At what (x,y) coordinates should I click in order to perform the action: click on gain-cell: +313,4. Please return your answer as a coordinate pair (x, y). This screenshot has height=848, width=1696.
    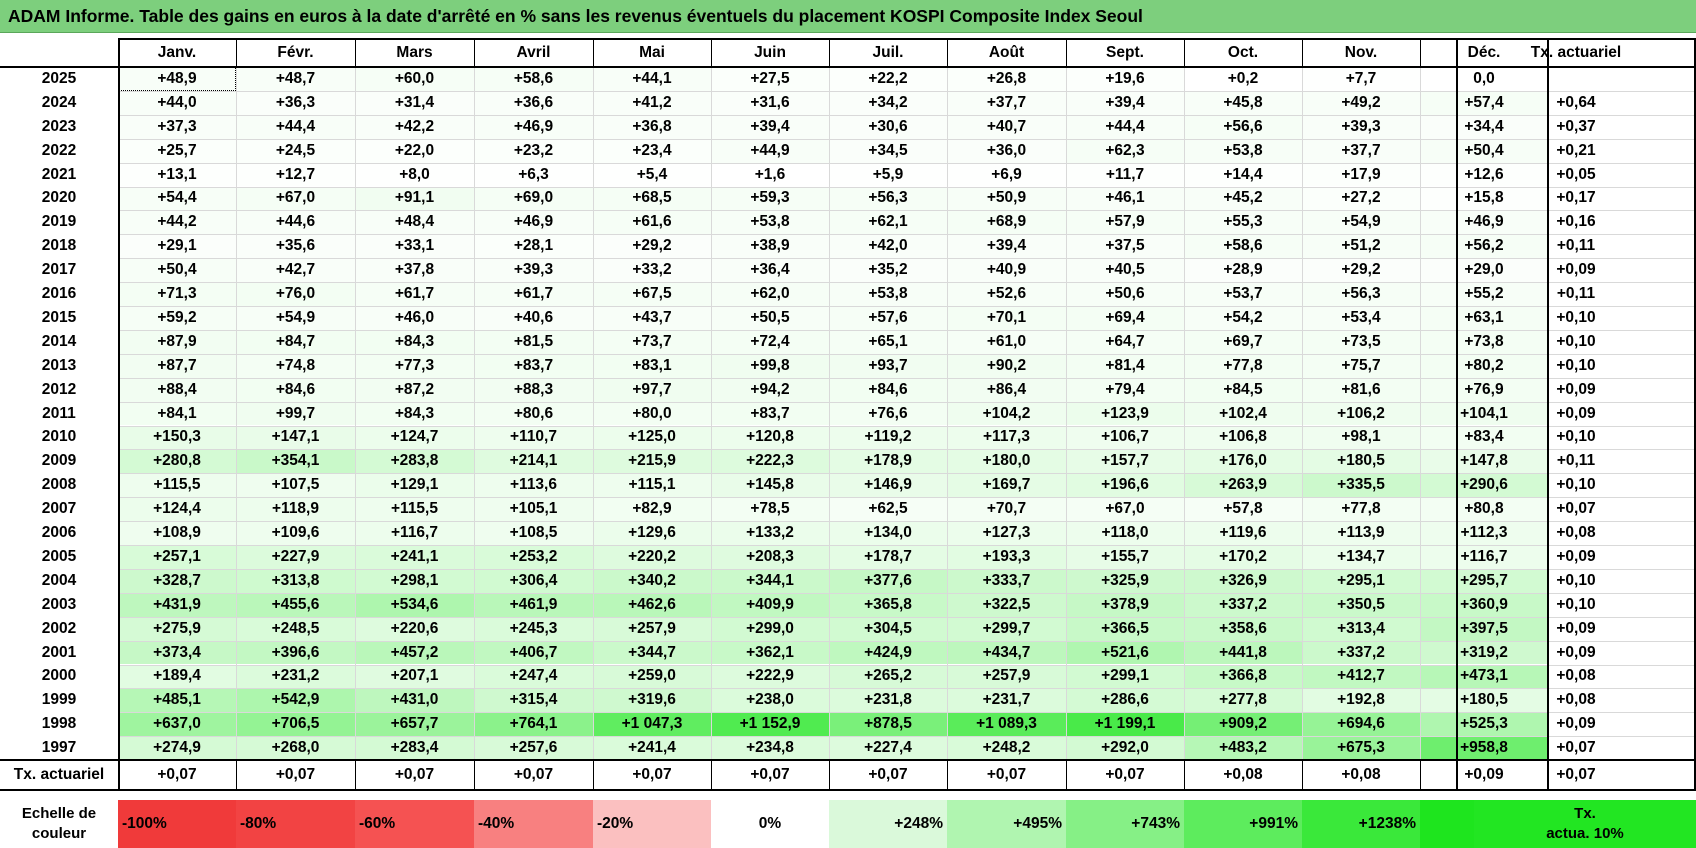
    Looking at the image, I should click on (1361, 628).